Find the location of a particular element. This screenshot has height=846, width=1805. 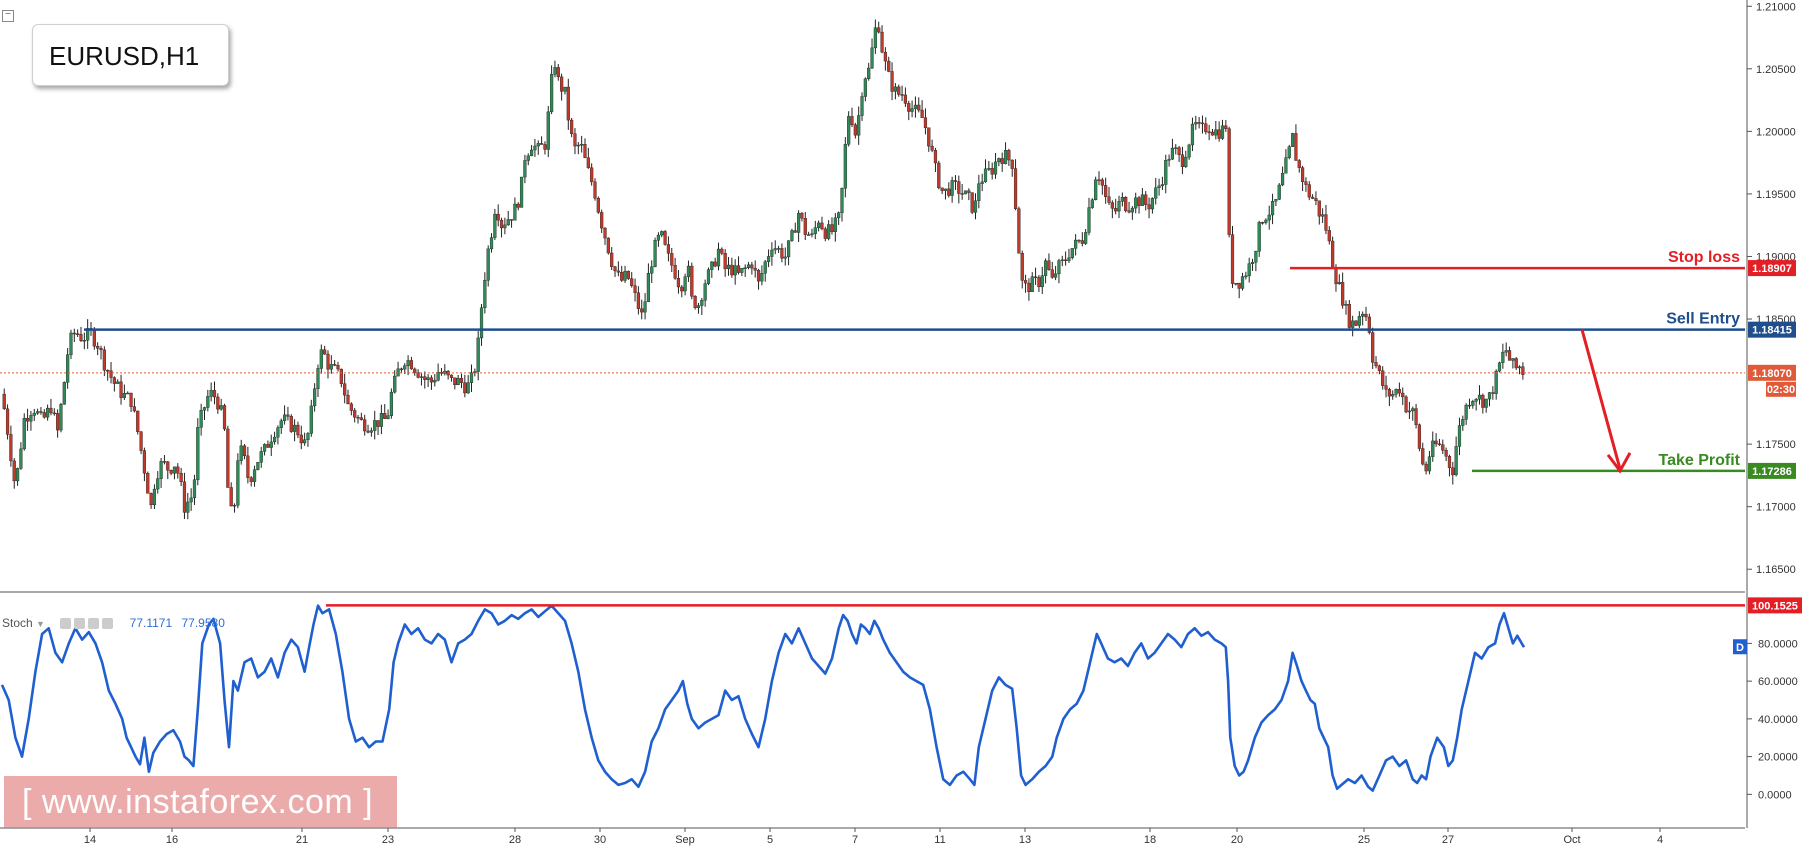

indicator-tools is located at coordinates (91, 623).